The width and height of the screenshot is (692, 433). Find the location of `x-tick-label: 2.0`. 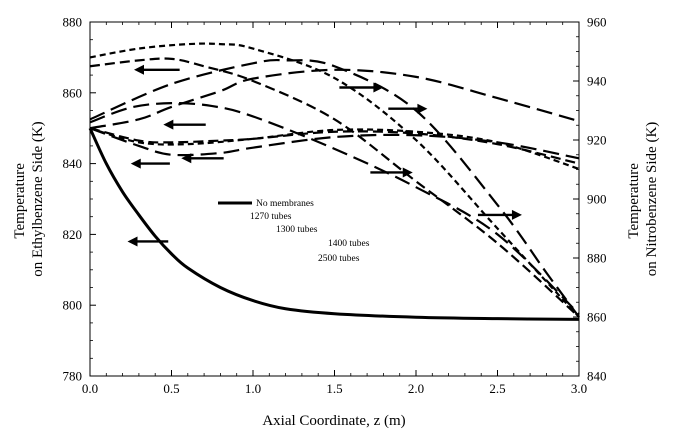

x-tick-label: 2.0 is located at coordinates (416, 388).